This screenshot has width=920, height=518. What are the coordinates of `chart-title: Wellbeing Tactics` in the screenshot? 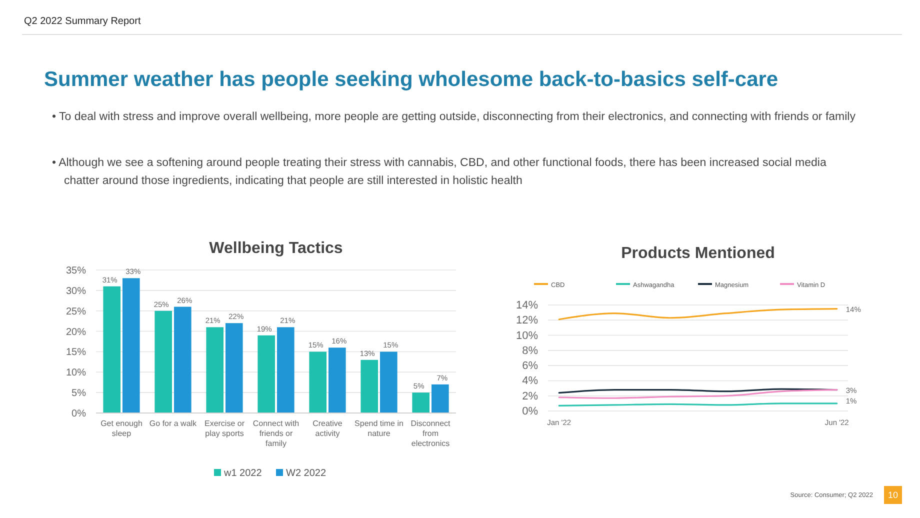 It's located at (276, 248).